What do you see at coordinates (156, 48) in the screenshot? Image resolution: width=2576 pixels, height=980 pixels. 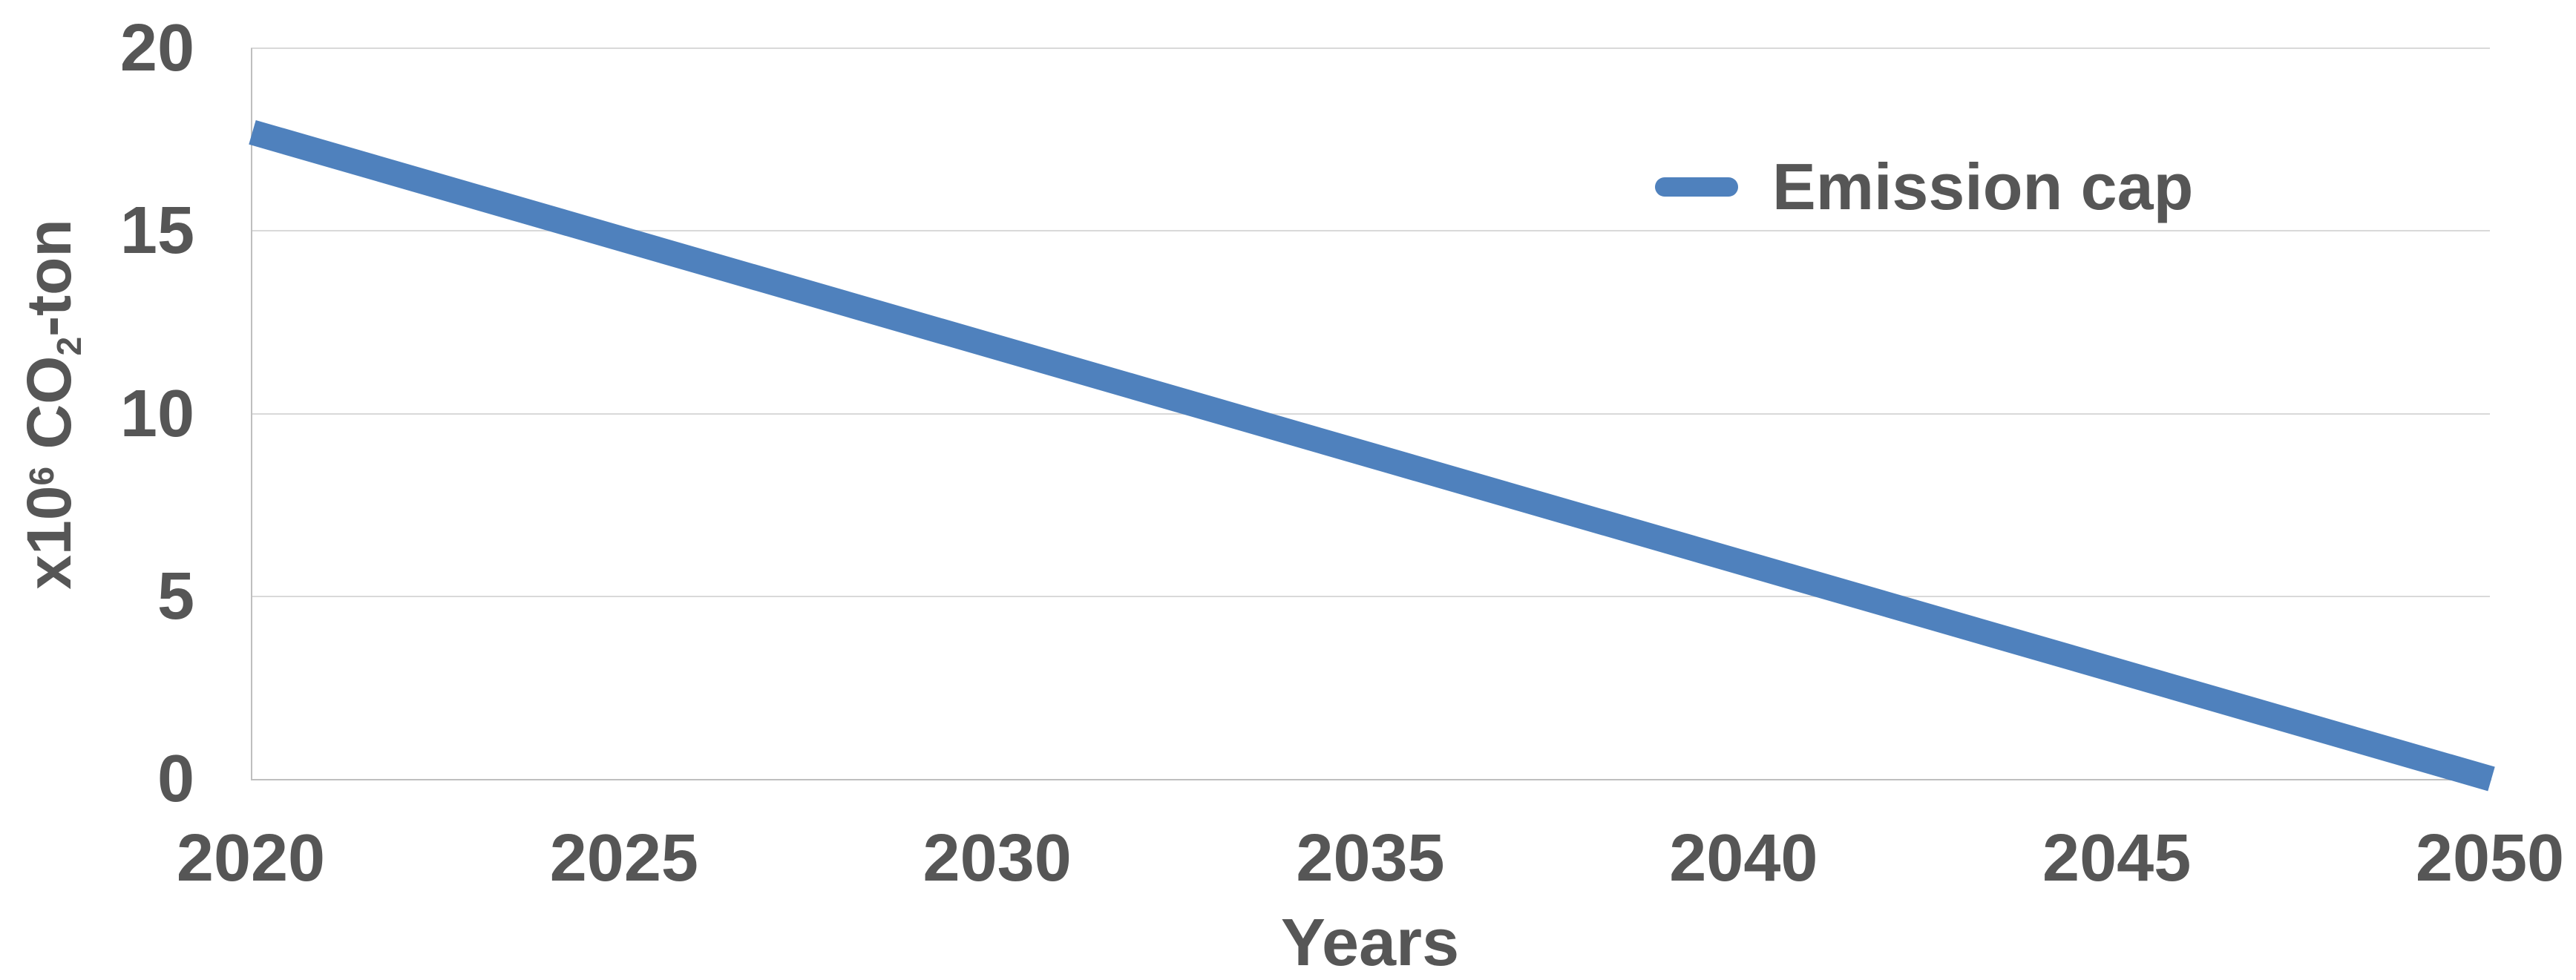 I see `y-tick-label-20: 20` at bounding box center [156, 48].